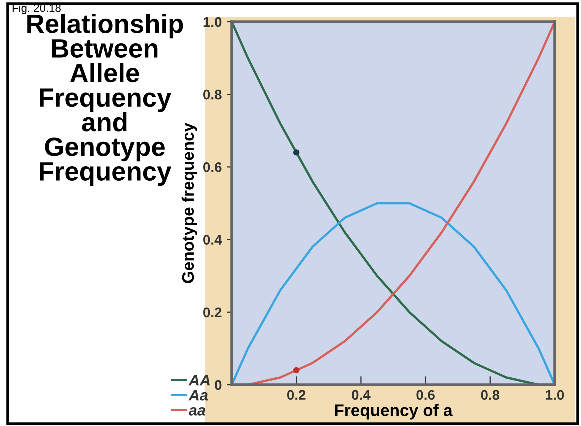 This screenshot has width=581, height=426. What do you see at coordinates (425, 395) in the screenshot?
I see `x-tick-label: 0.6` at bounding box center [425, 395].